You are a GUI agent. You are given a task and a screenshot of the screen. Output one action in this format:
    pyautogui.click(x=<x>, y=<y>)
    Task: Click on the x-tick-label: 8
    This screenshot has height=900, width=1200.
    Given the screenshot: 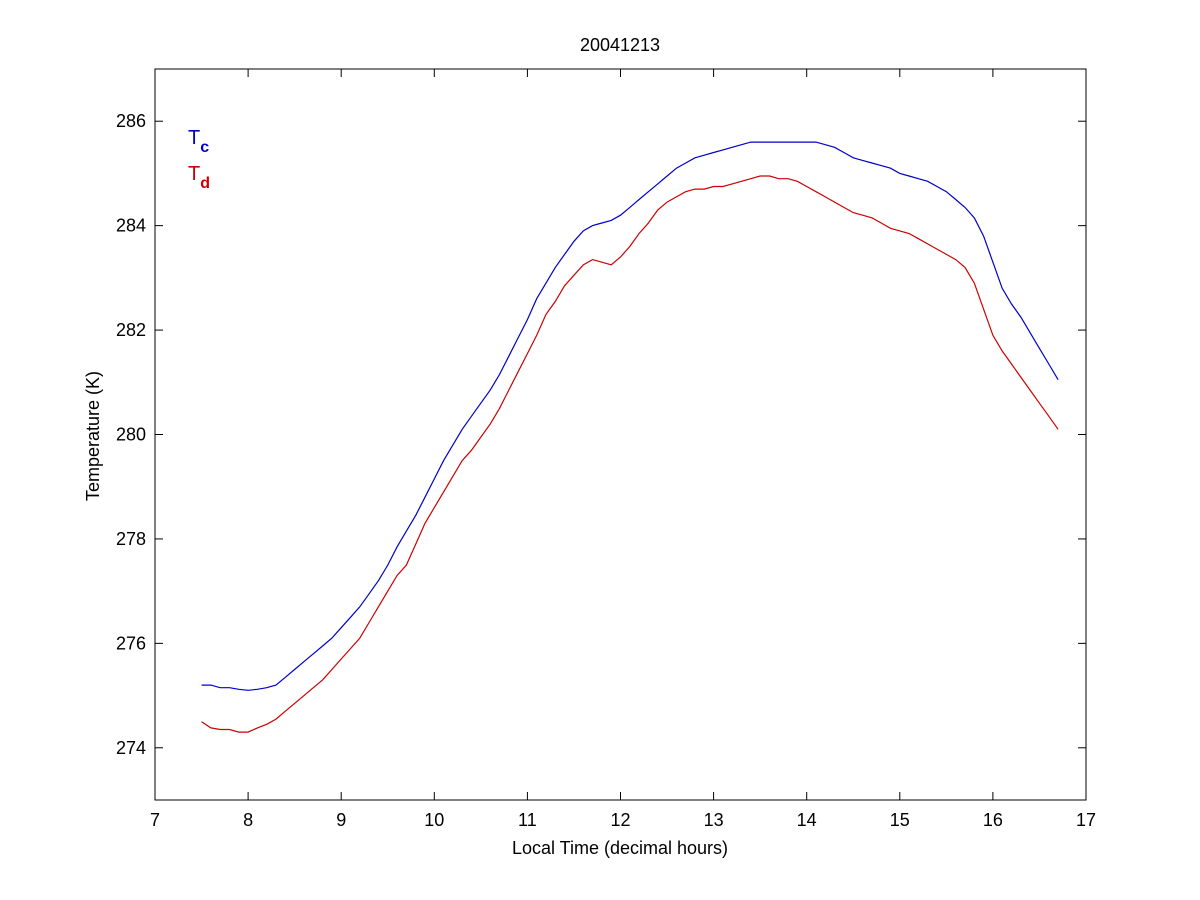 What is the action you would take?
    pyautogui.click(x=248, y=820)
    